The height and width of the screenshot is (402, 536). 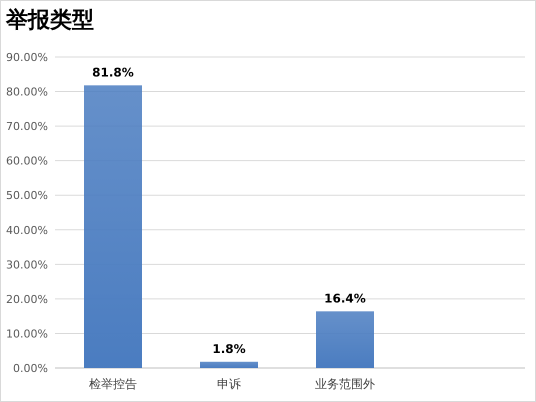 What do you see at coordinates (27, 127) in the screenshot?
I see `y-tick-label: 70.00%` at bounding box center [27, 127].